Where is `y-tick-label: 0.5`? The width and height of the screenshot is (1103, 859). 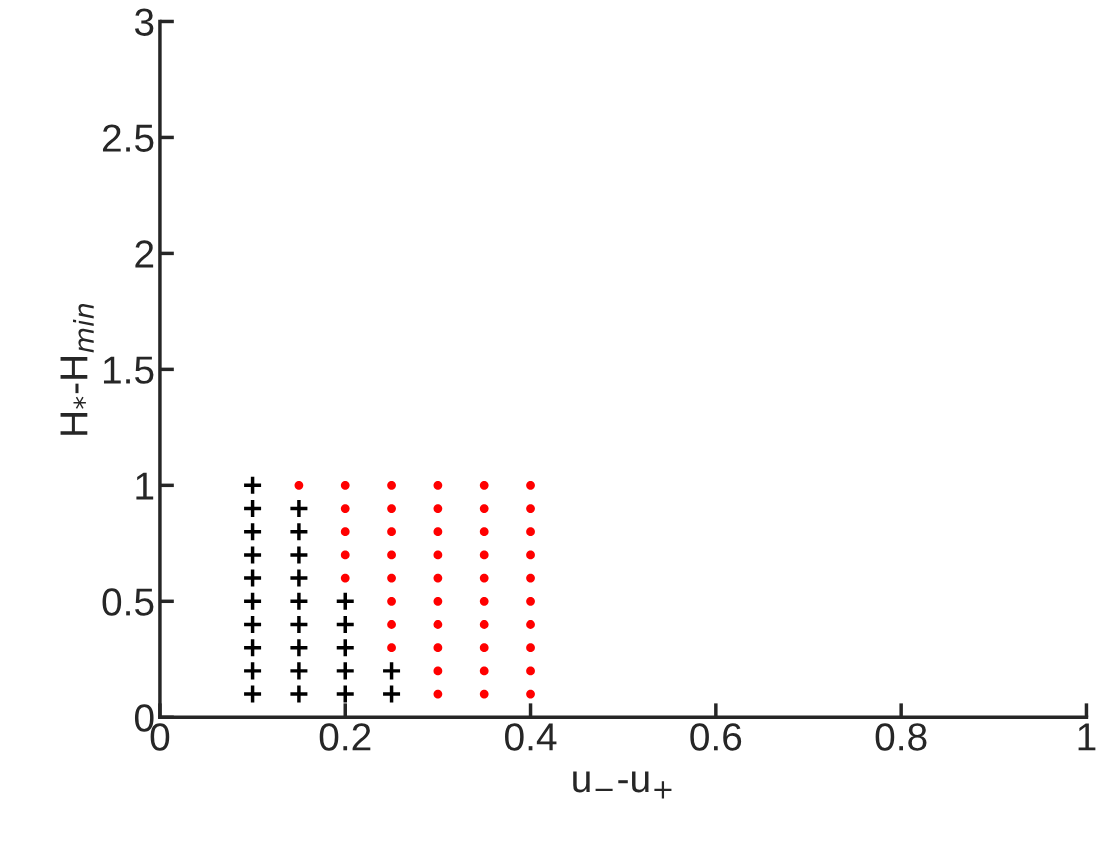
y-tick-label: 0.5 is located at coordinates (128, 602).